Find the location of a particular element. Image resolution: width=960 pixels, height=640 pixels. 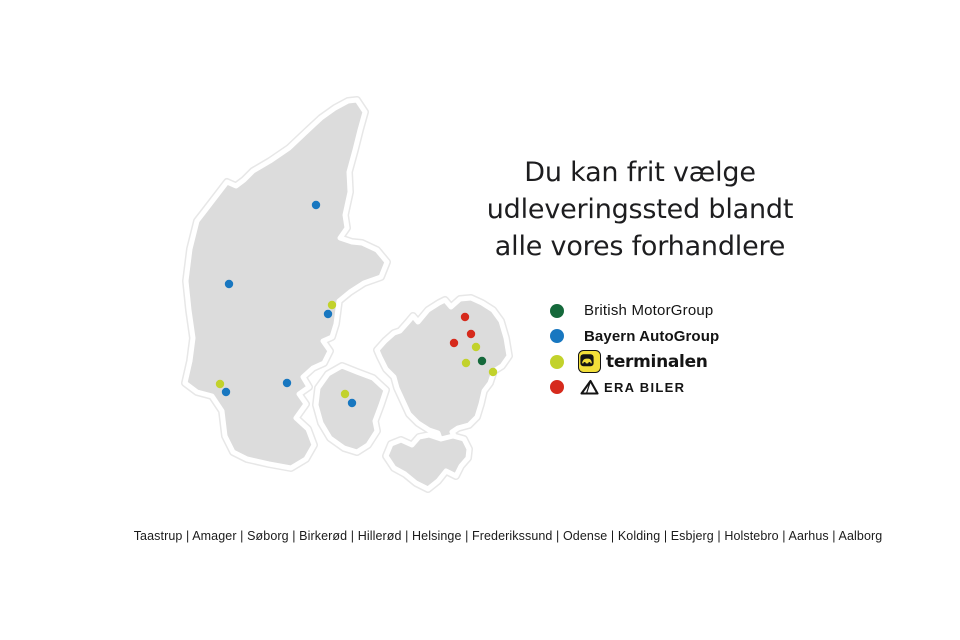

landmass-lolland-falster is located at coordinates (427, 462).